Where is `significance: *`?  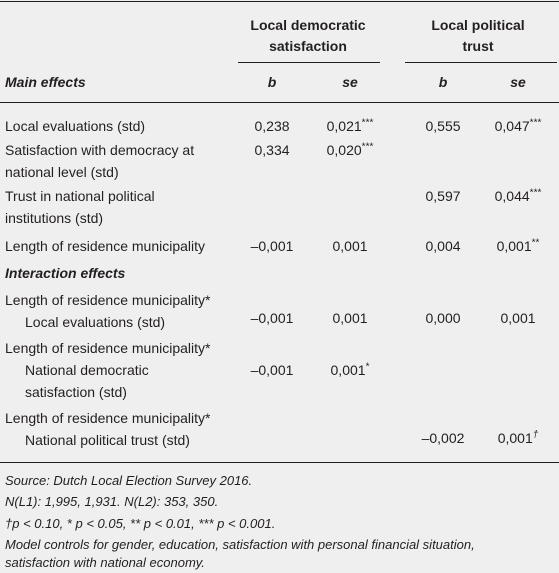 significance: * is located at coordinates (367, 367).